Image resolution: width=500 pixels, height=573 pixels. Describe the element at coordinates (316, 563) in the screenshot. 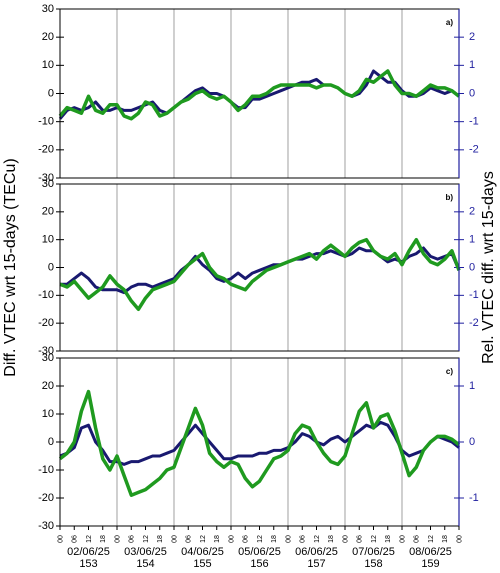

I see `doy-label: 157` at that location.